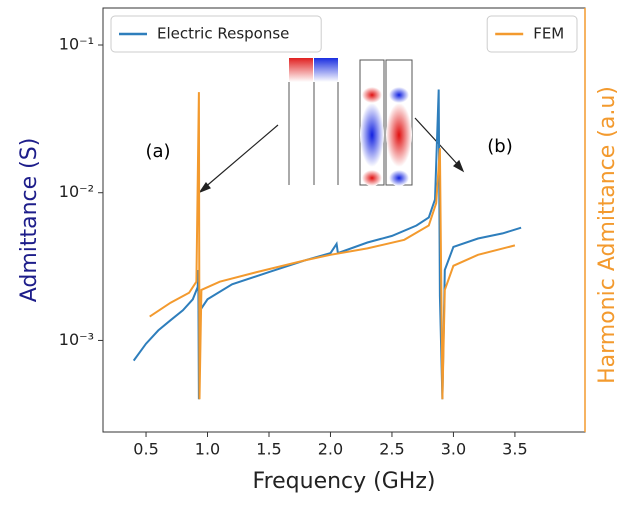 This screenshot has height=507, width=624. Describe the element at coordinates (157, 151) in the screenshot. I see `annotation: (a)` at that location.